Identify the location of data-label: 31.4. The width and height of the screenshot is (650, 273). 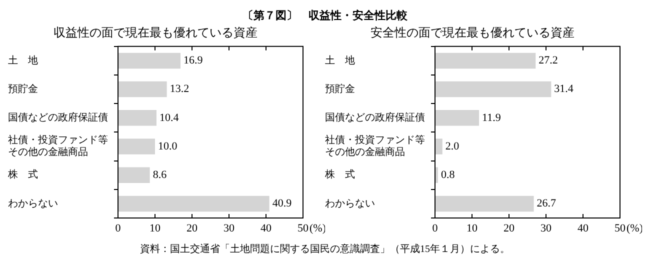
(564, 89).